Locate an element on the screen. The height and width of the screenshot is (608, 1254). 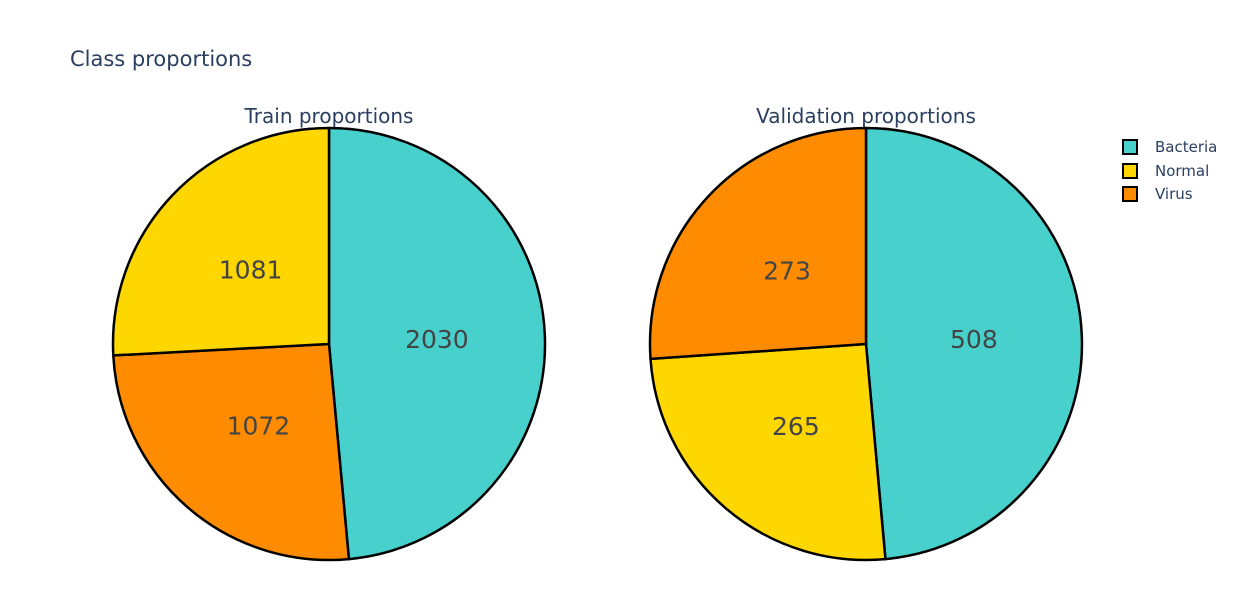
legend-swatch-bacteria is located at coordinates (1130, 147).